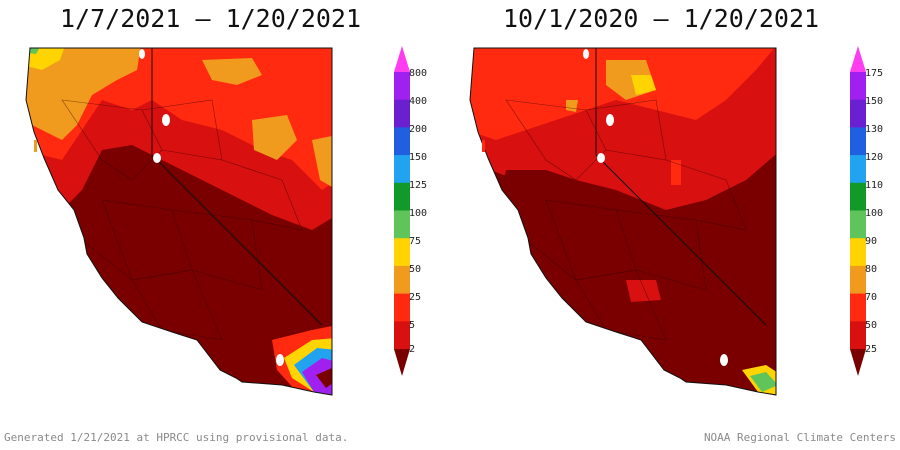 The height and width of the screenshot is (450, 900). I want to click on scale-tip-top-right, so click(858, 59).